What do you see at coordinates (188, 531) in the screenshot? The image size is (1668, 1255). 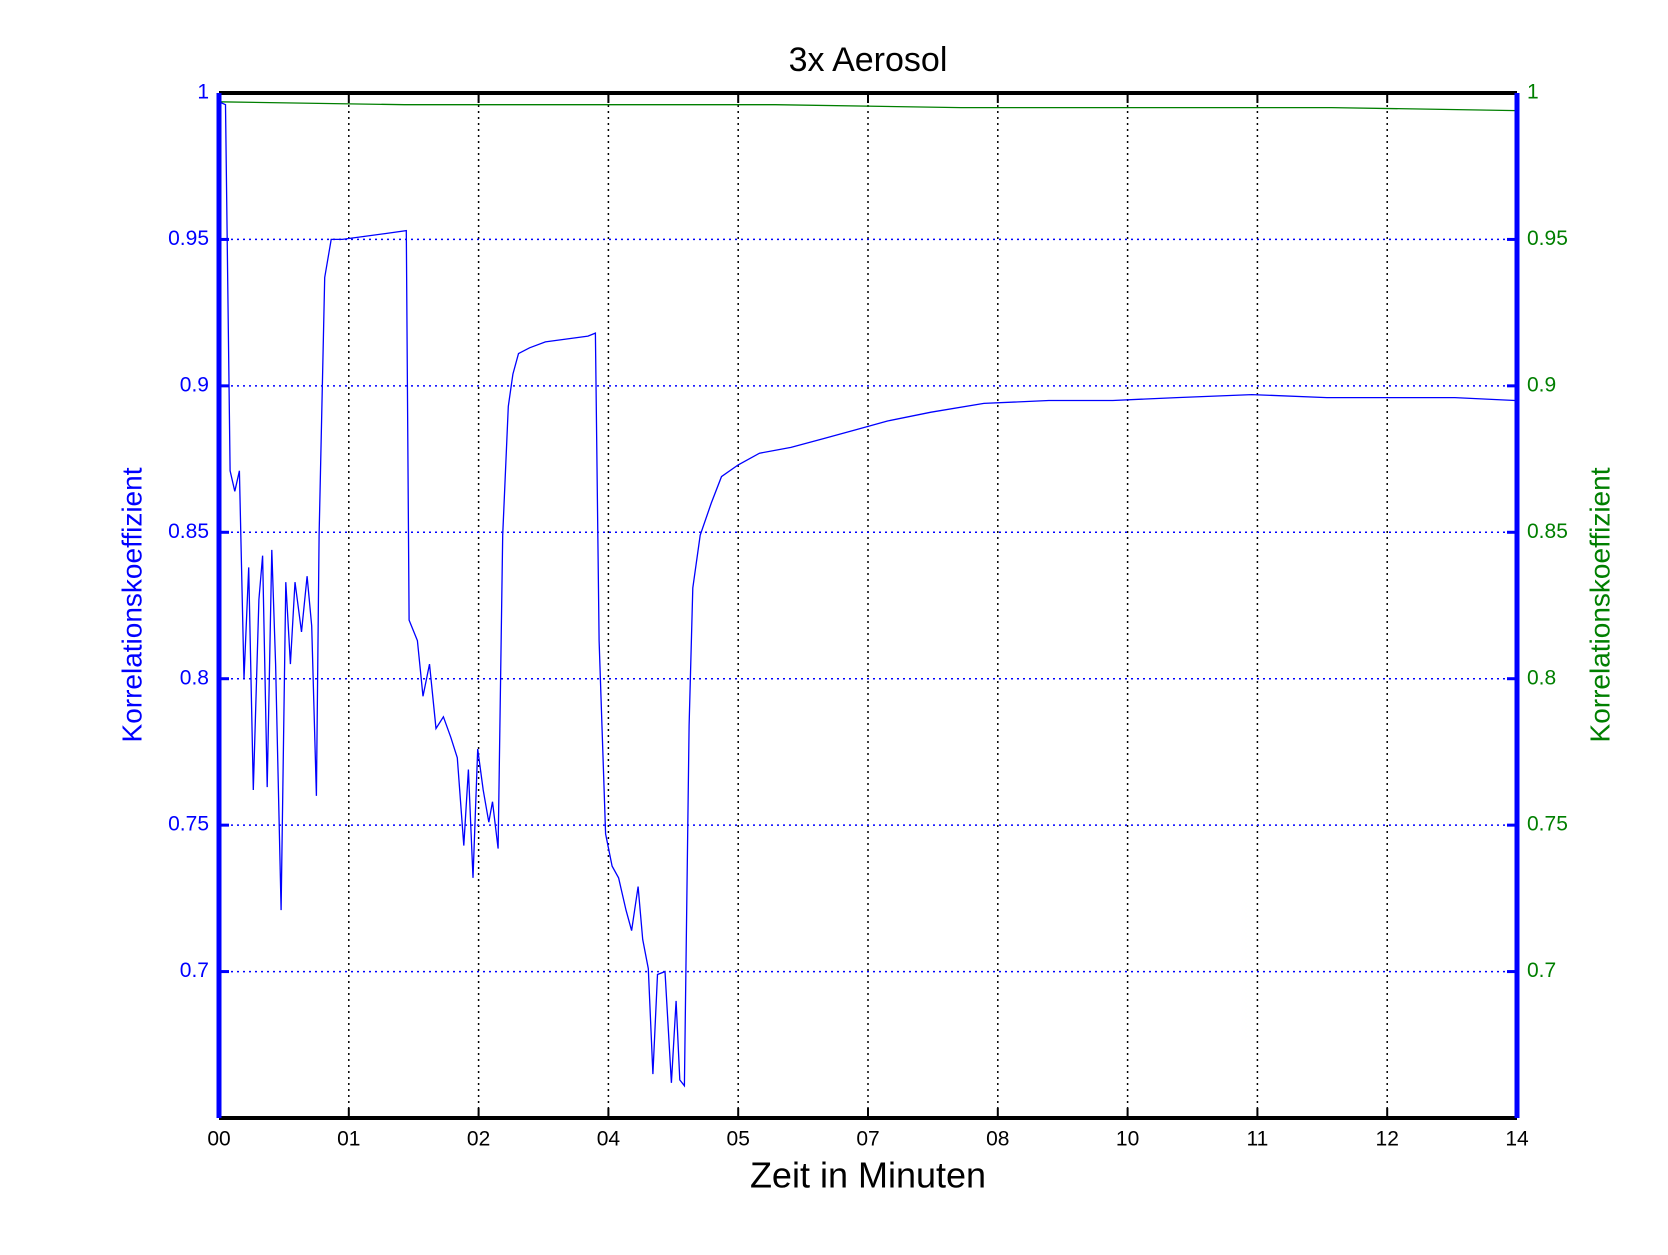 I see `y-tick-label: 0.85` at bounding box center [188, 531].